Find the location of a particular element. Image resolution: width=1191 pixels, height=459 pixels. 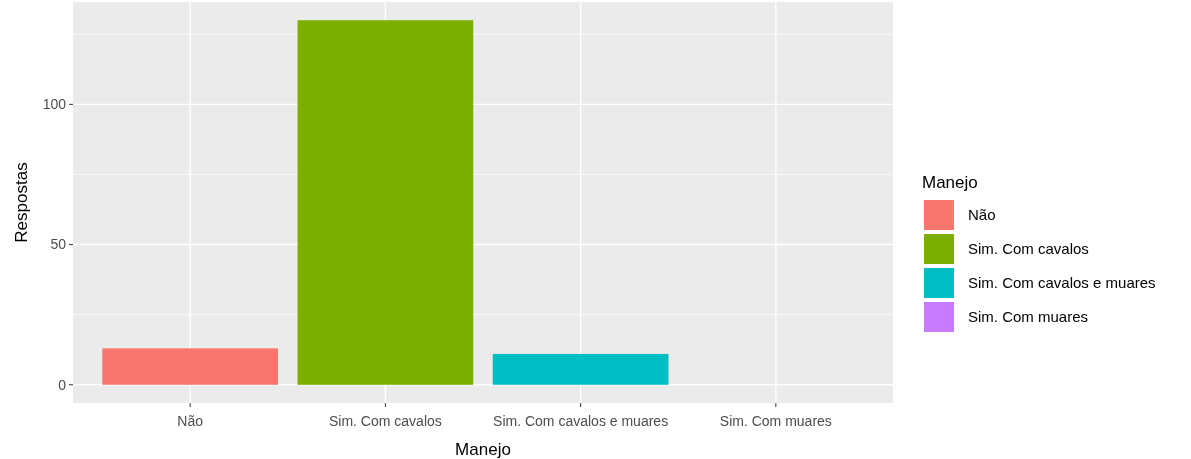

legend-label: Sim. Com cavalos is located at coordinates (1028, 249).